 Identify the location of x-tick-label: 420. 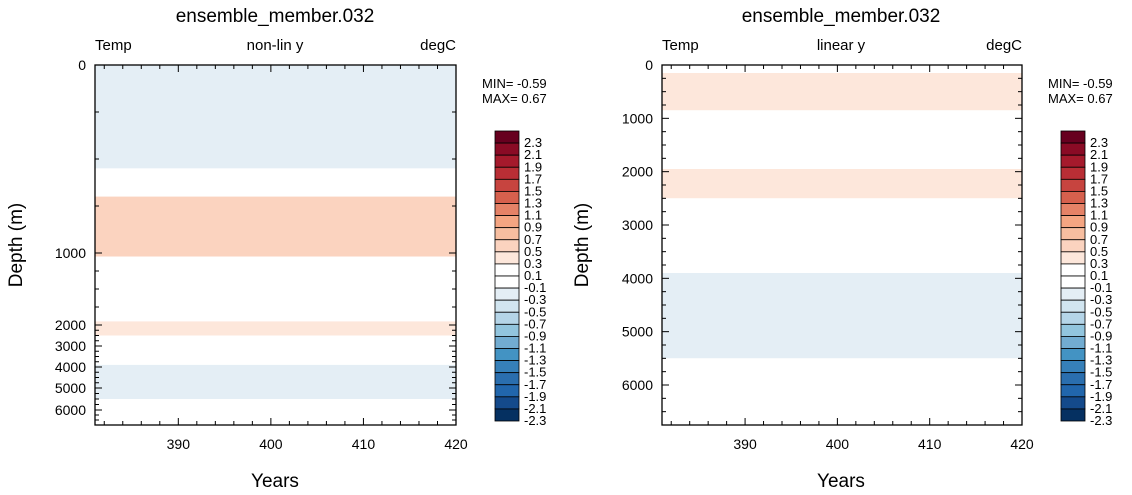
(1022, 444).